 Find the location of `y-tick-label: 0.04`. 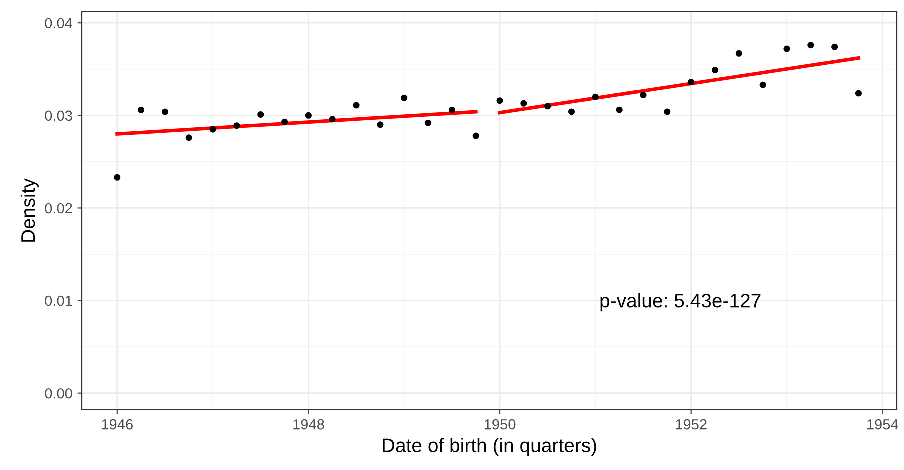

y-tick-label: 0.04 is located at coordinates (59, 23).